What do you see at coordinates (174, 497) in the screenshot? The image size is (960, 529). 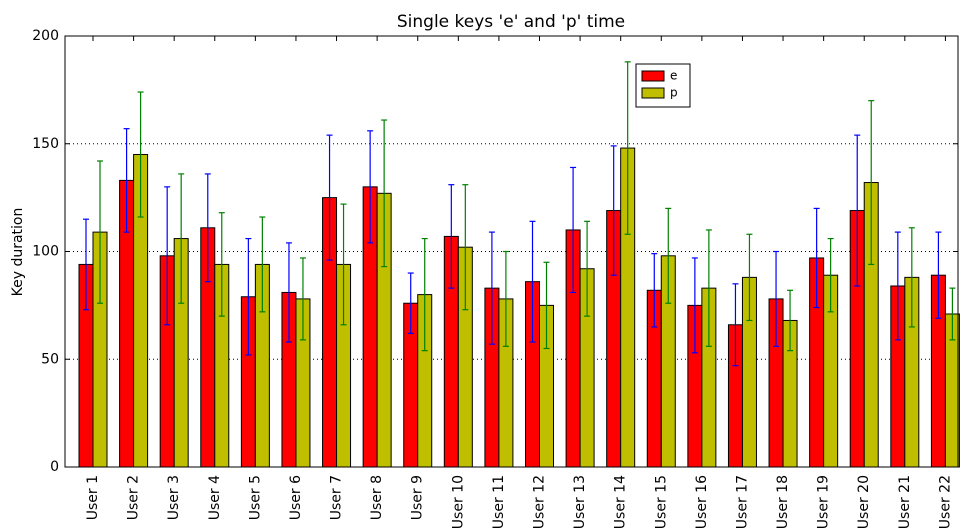 I see `x-tick-label: User 3` at bounding box center [174, 497].